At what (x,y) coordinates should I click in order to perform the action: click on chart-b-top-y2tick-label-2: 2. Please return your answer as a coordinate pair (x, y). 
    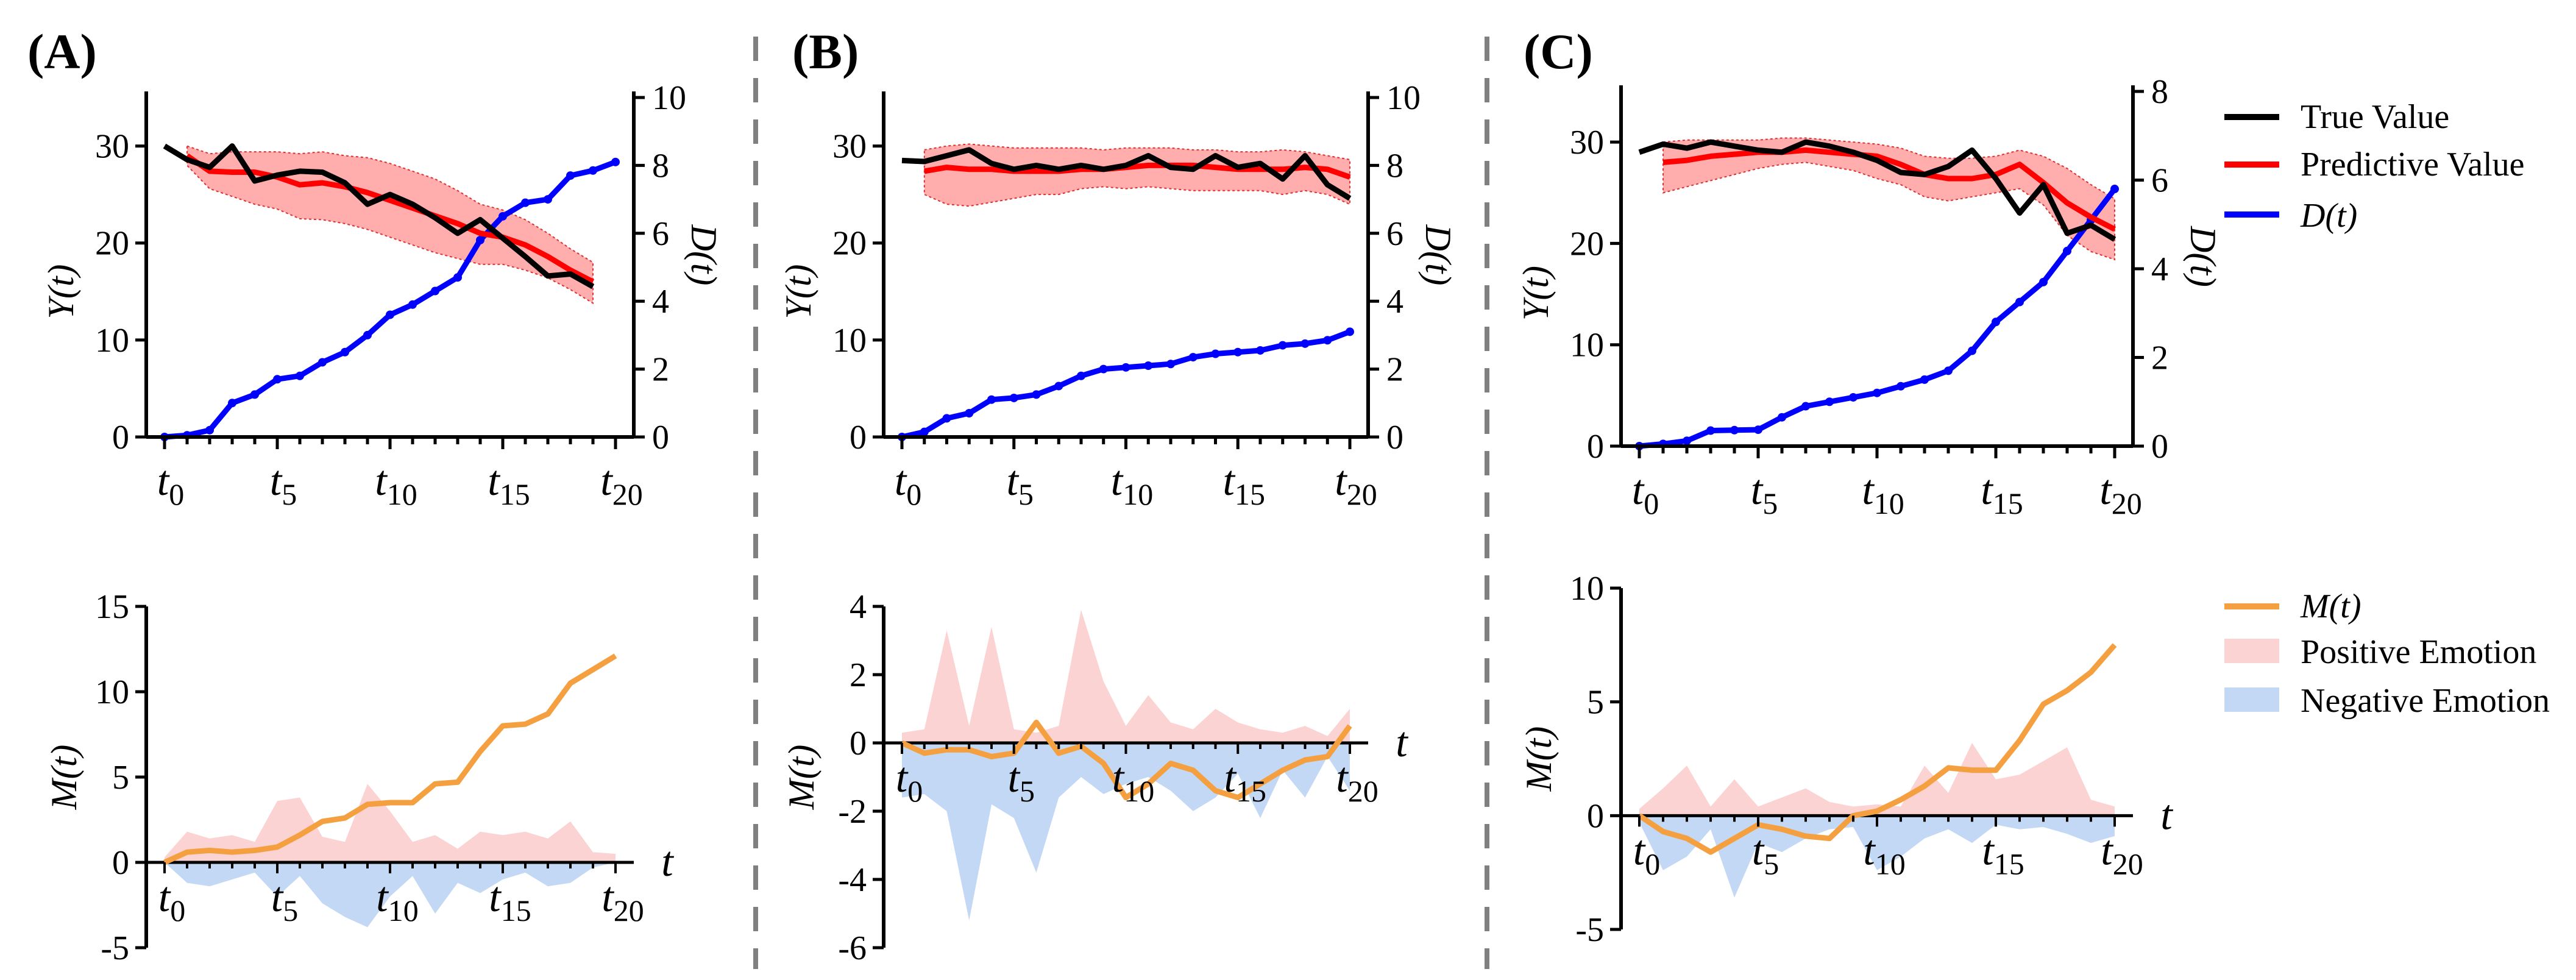
    Looking at the image, I should click on (1394, 370).